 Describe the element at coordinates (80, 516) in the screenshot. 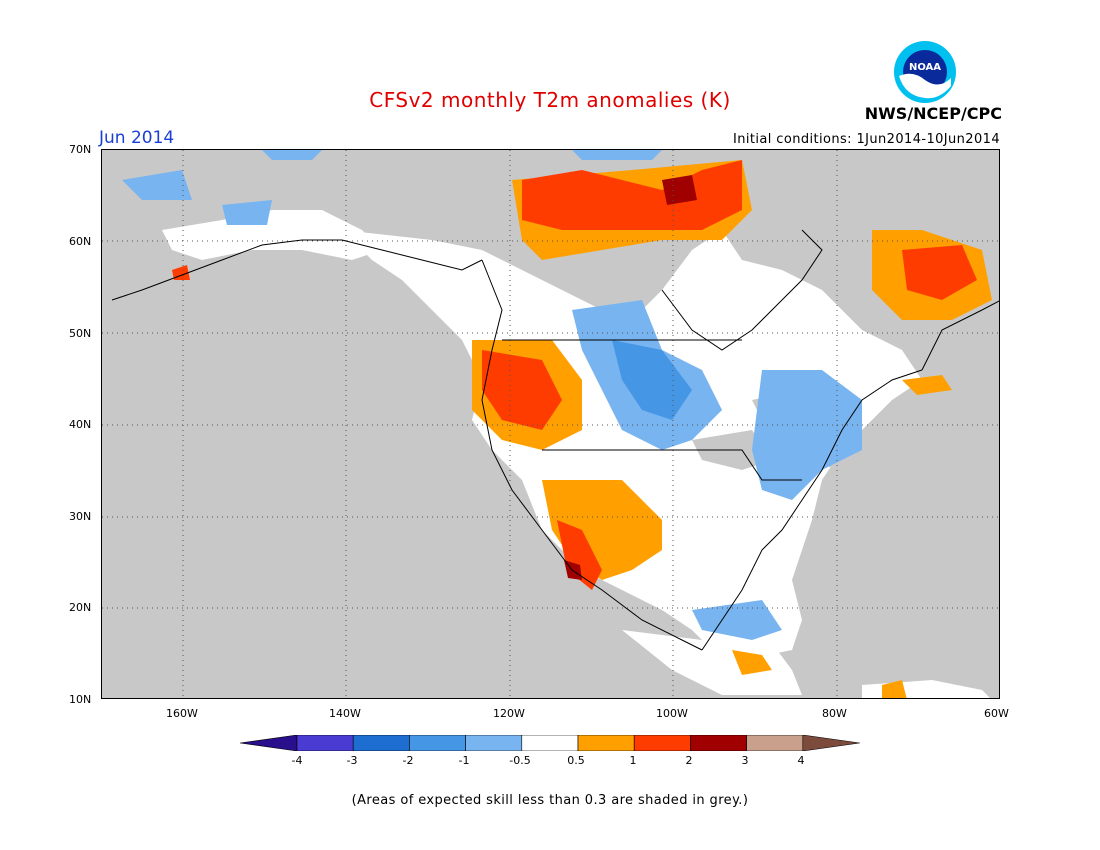

I see `lat-label: 30N` at that location.